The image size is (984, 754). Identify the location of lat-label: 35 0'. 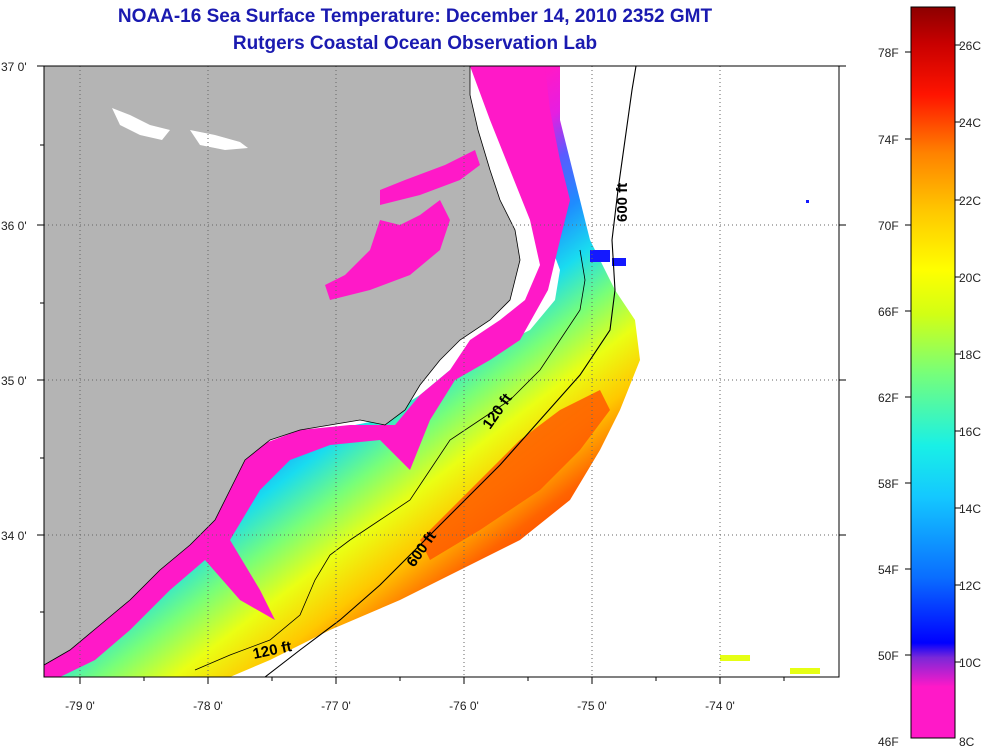
(14, 381).